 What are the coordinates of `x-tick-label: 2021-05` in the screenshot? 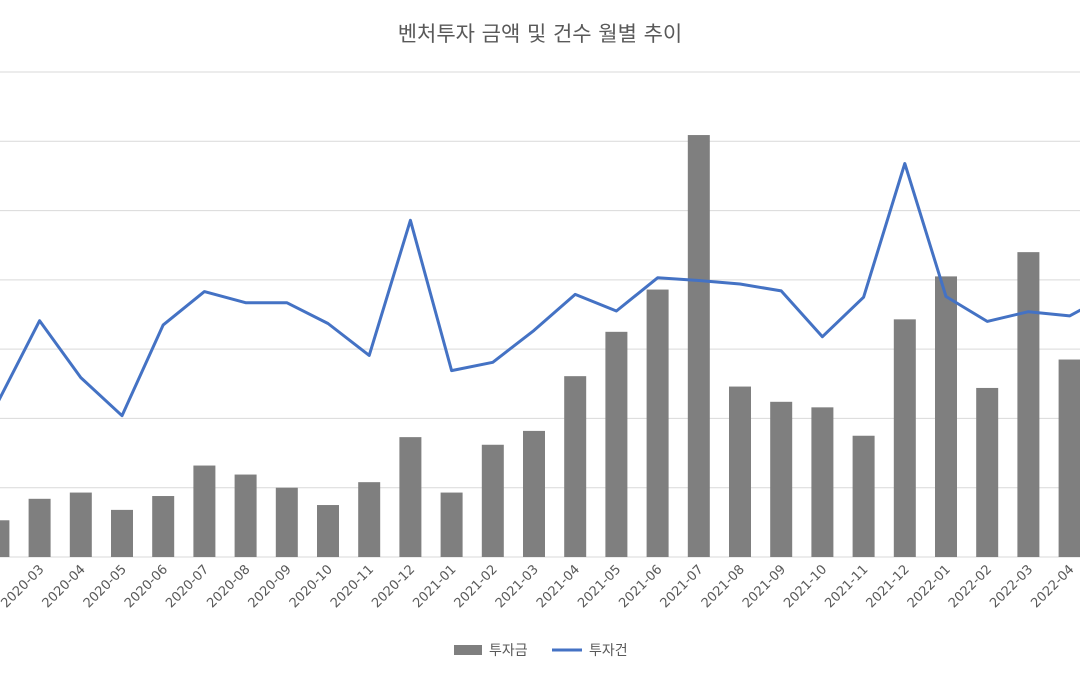 It's located at (599, 586).